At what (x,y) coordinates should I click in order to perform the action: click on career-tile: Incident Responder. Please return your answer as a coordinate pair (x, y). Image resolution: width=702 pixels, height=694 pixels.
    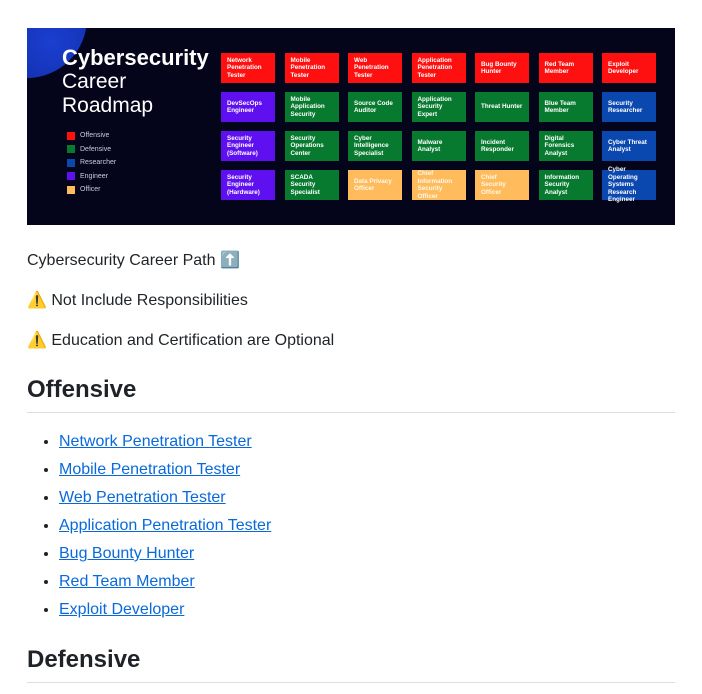
    Looking at the image, I should click on (502, 146).